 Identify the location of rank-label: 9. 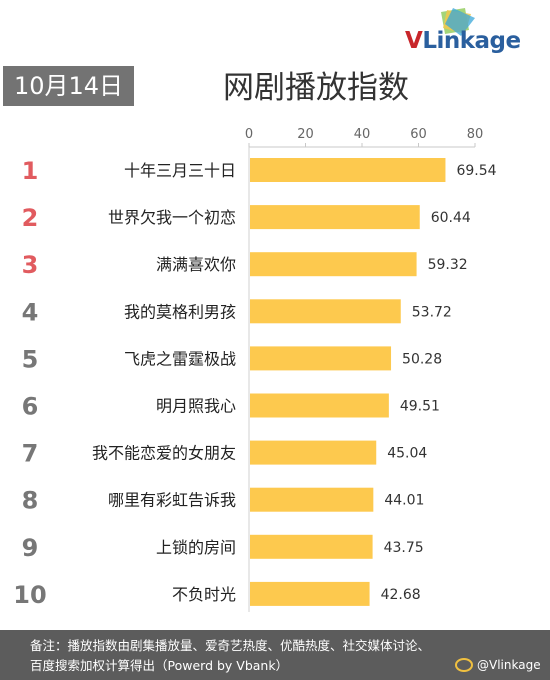
(30, 548).